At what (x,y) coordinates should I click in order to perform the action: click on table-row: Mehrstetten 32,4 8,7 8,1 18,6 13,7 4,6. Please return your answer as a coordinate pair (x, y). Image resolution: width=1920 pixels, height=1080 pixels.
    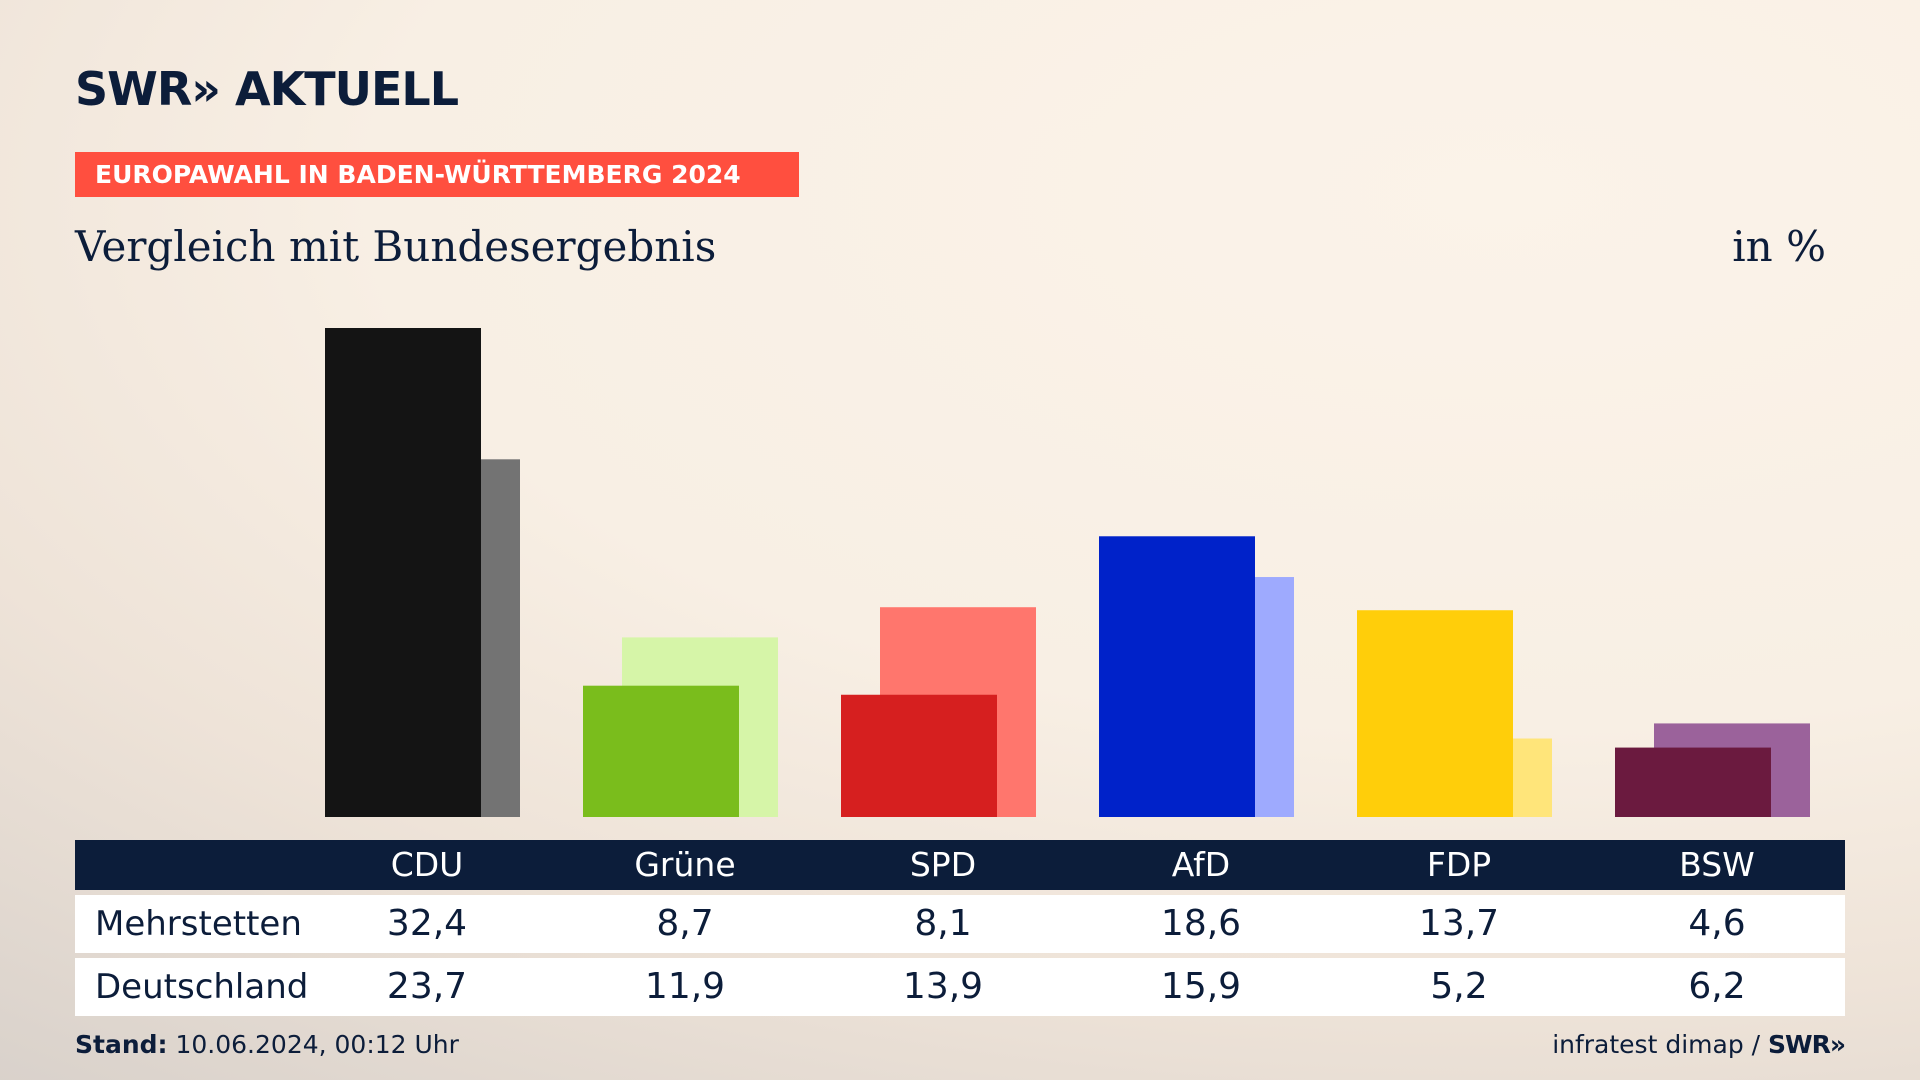
    Looking at the image, I should click on (960, 924).